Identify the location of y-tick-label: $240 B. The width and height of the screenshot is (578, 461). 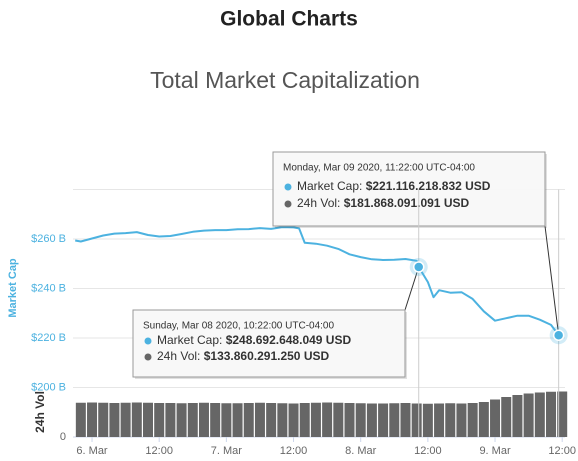
(48, 288).